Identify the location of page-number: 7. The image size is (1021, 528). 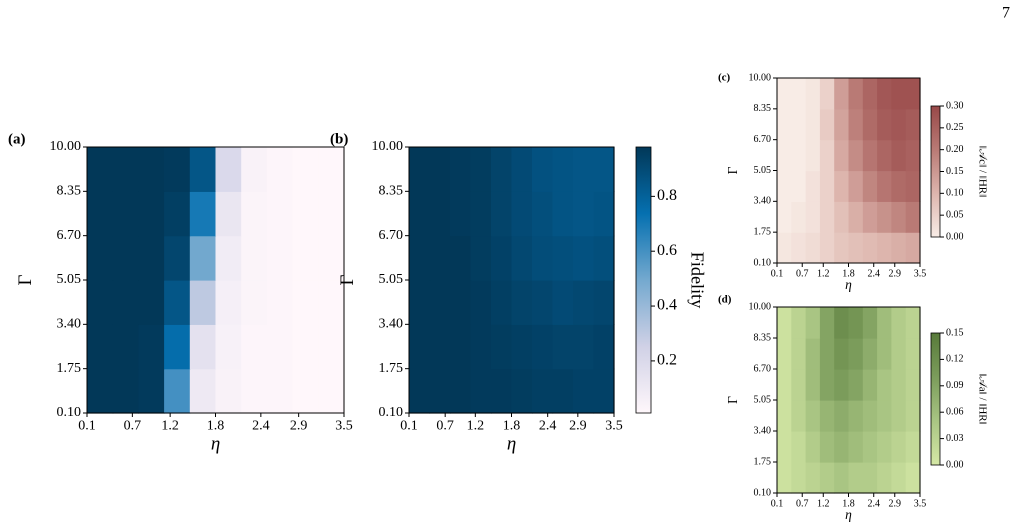
(1006, 13).